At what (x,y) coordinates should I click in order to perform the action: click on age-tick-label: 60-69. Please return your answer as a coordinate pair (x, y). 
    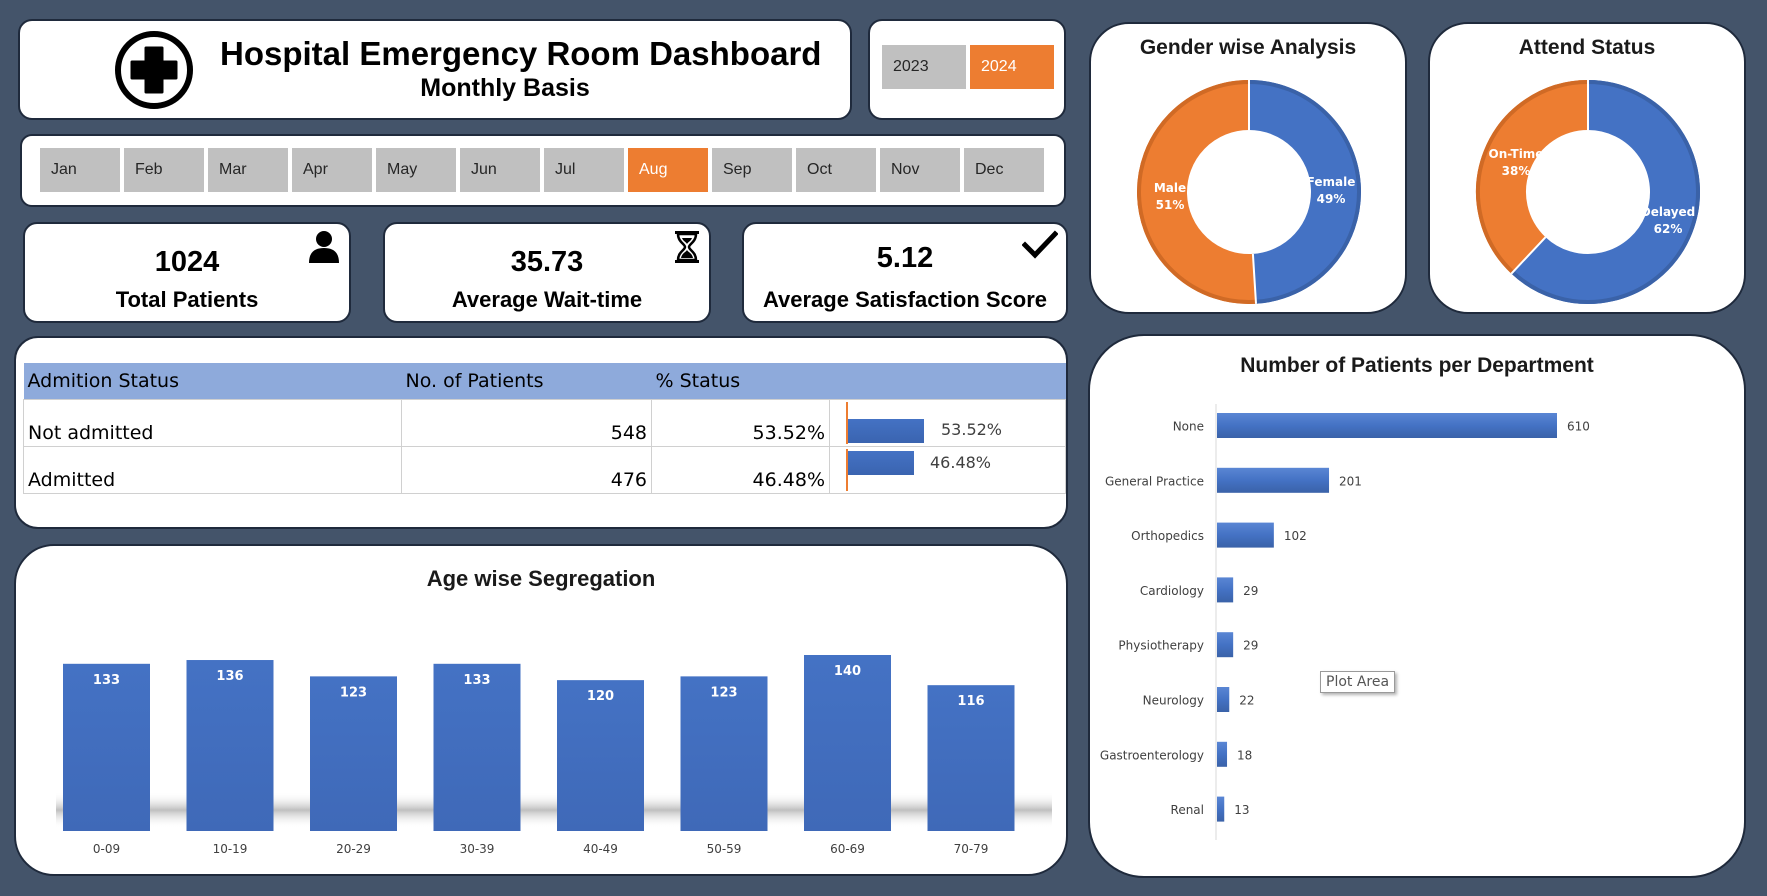
    Looking at the image, I should click on (847, 849).